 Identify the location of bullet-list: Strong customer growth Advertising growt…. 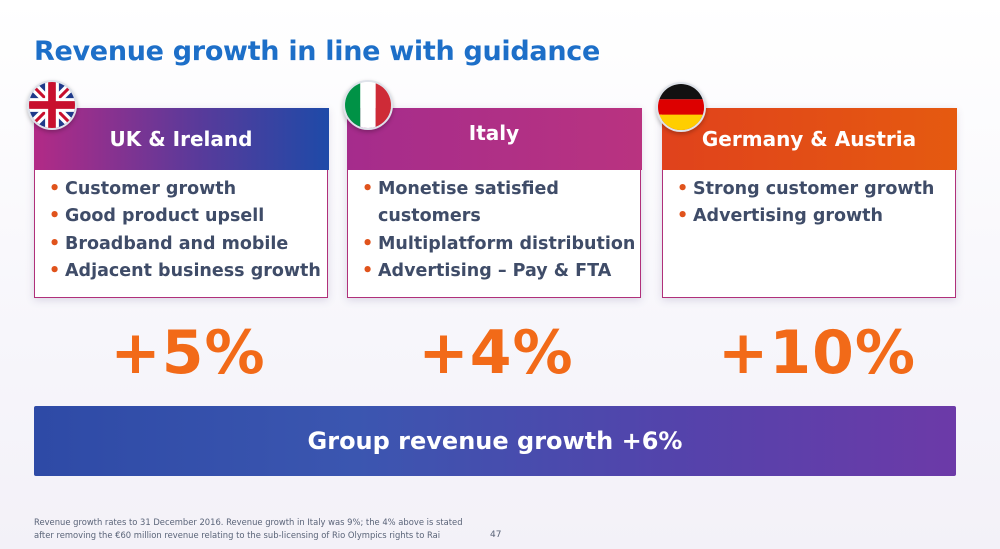
(809, 200).